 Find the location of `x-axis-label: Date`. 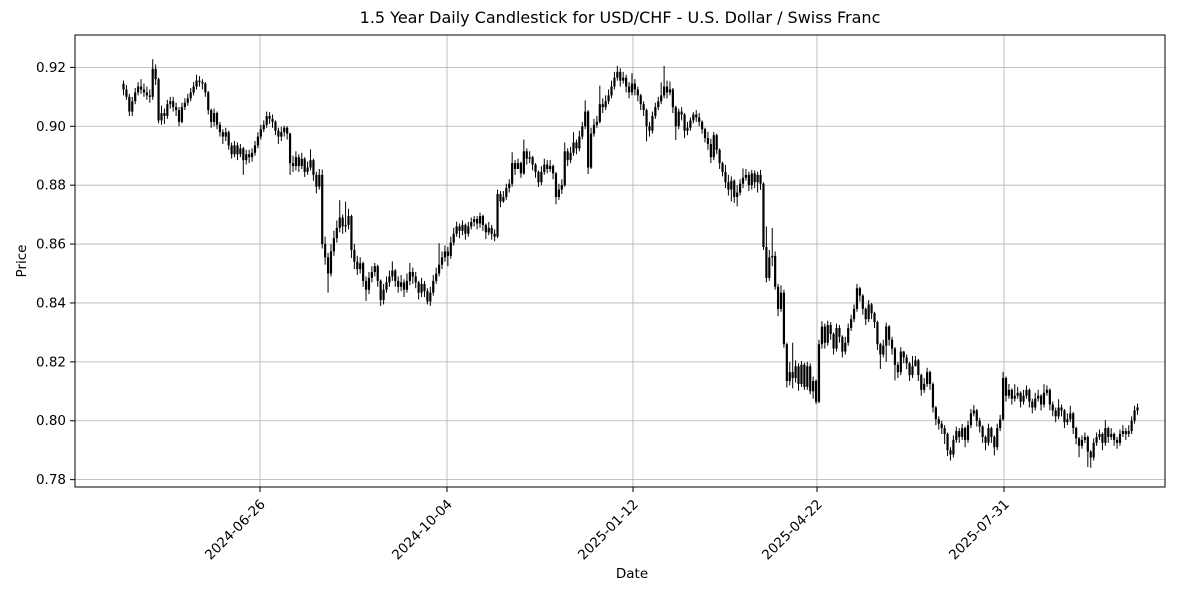

x-axis-label: Date is located at coordinates (632, 574).